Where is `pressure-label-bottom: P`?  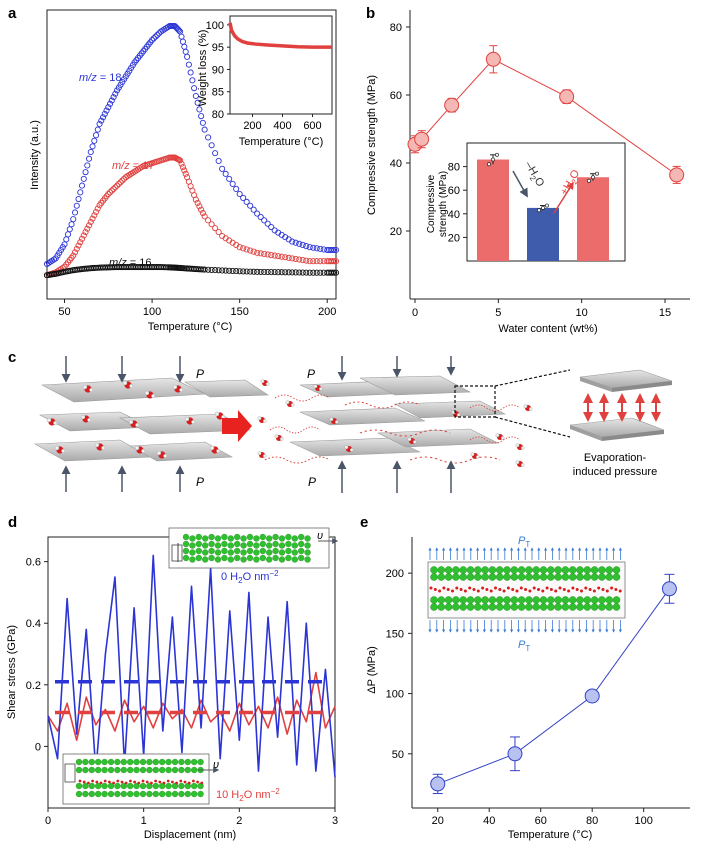 pressure-label-bottom: P is located at coordinates (312, 482).